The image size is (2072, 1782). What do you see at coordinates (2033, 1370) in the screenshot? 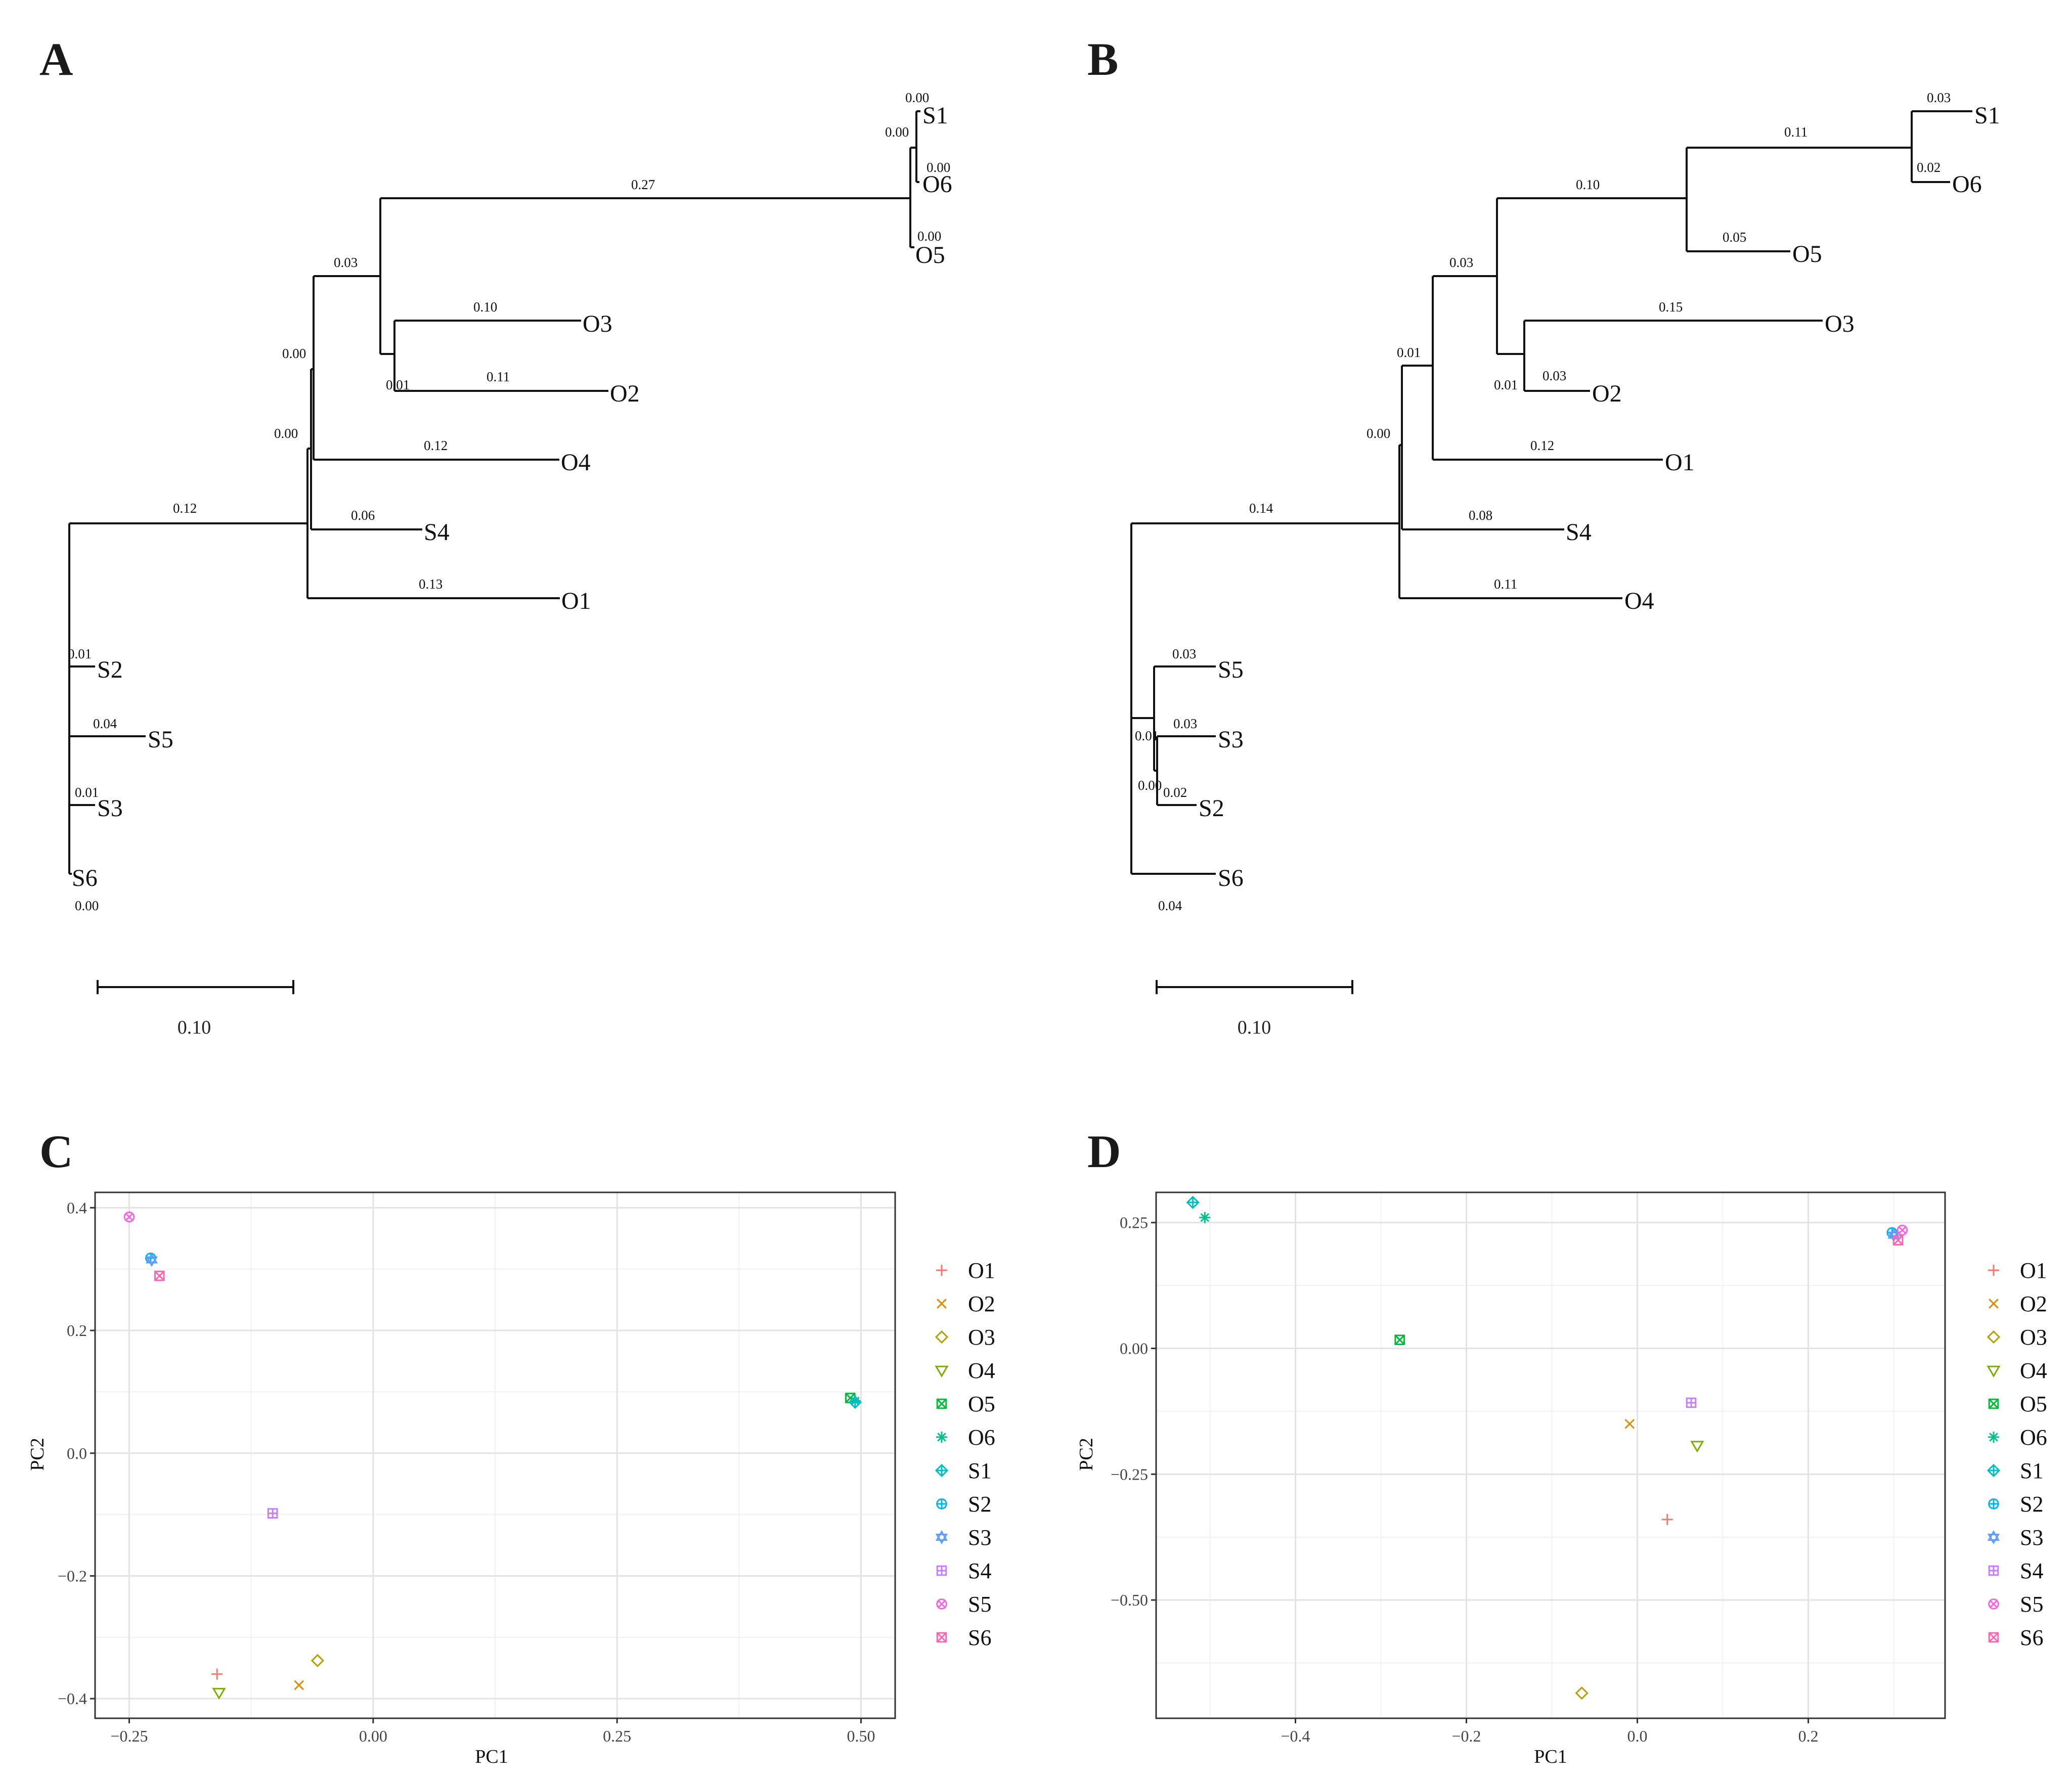
I see `legend-label: O4` at bounding box center [2033, 1370].